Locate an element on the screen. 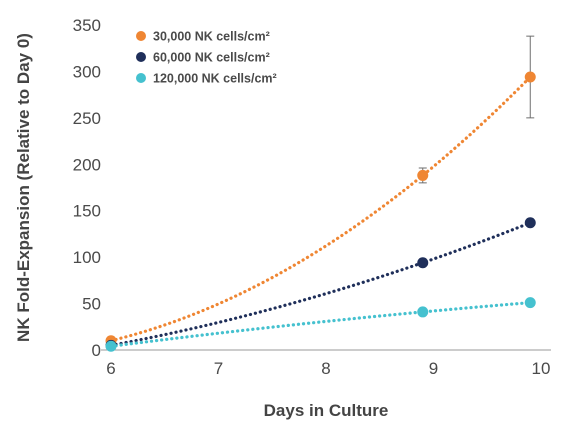 The width and height of the screenshot is (567, 426). y-tick-label: 200 is located at coordinates (87, 164).